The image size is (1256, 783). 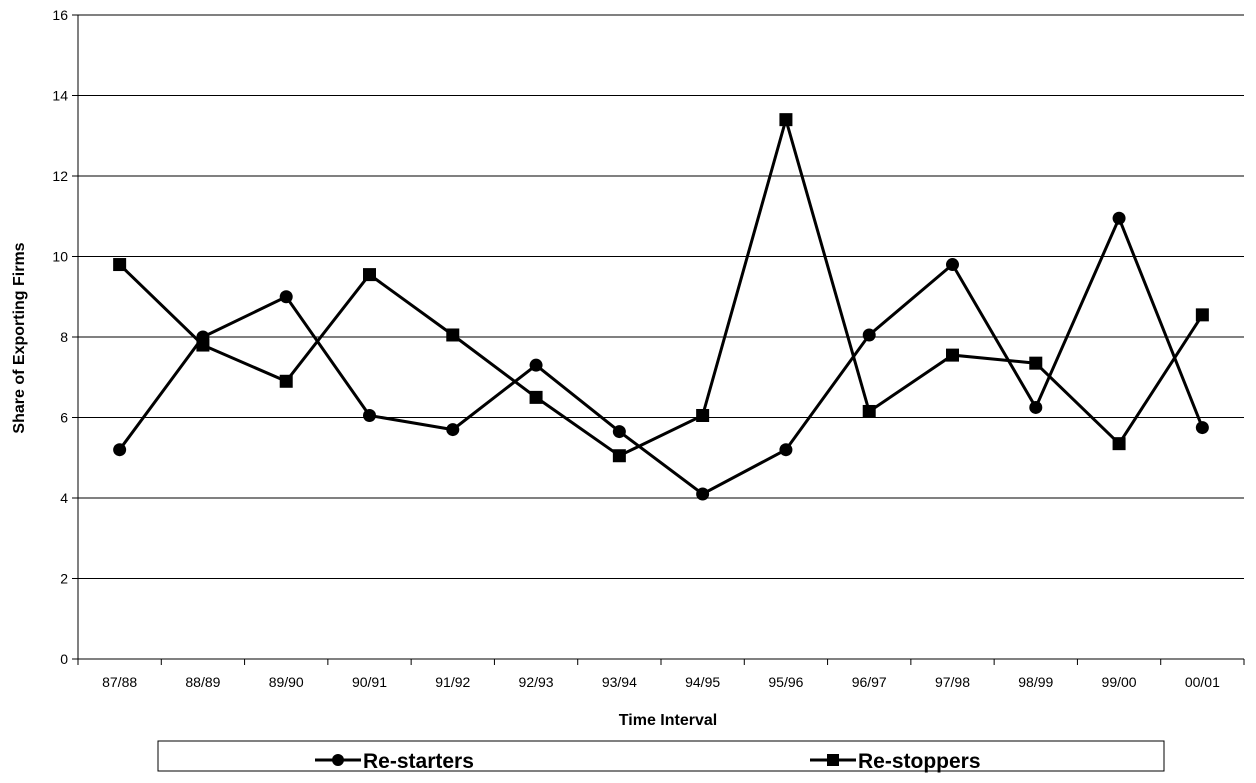 I want to click on legend-label-re-starters: Re-starters, so click(x=418, y=761).